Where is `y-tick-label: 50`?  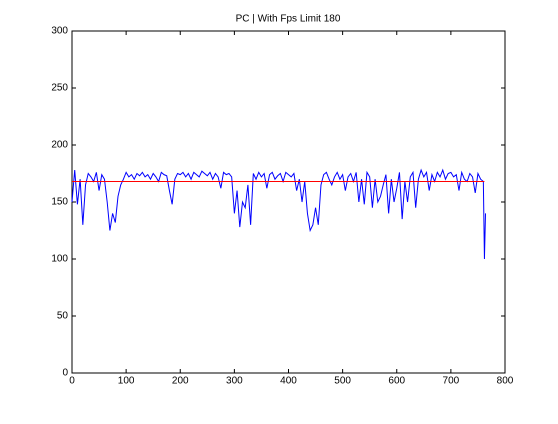 y-tick-label: 50 is located at coordinates (63, 316).